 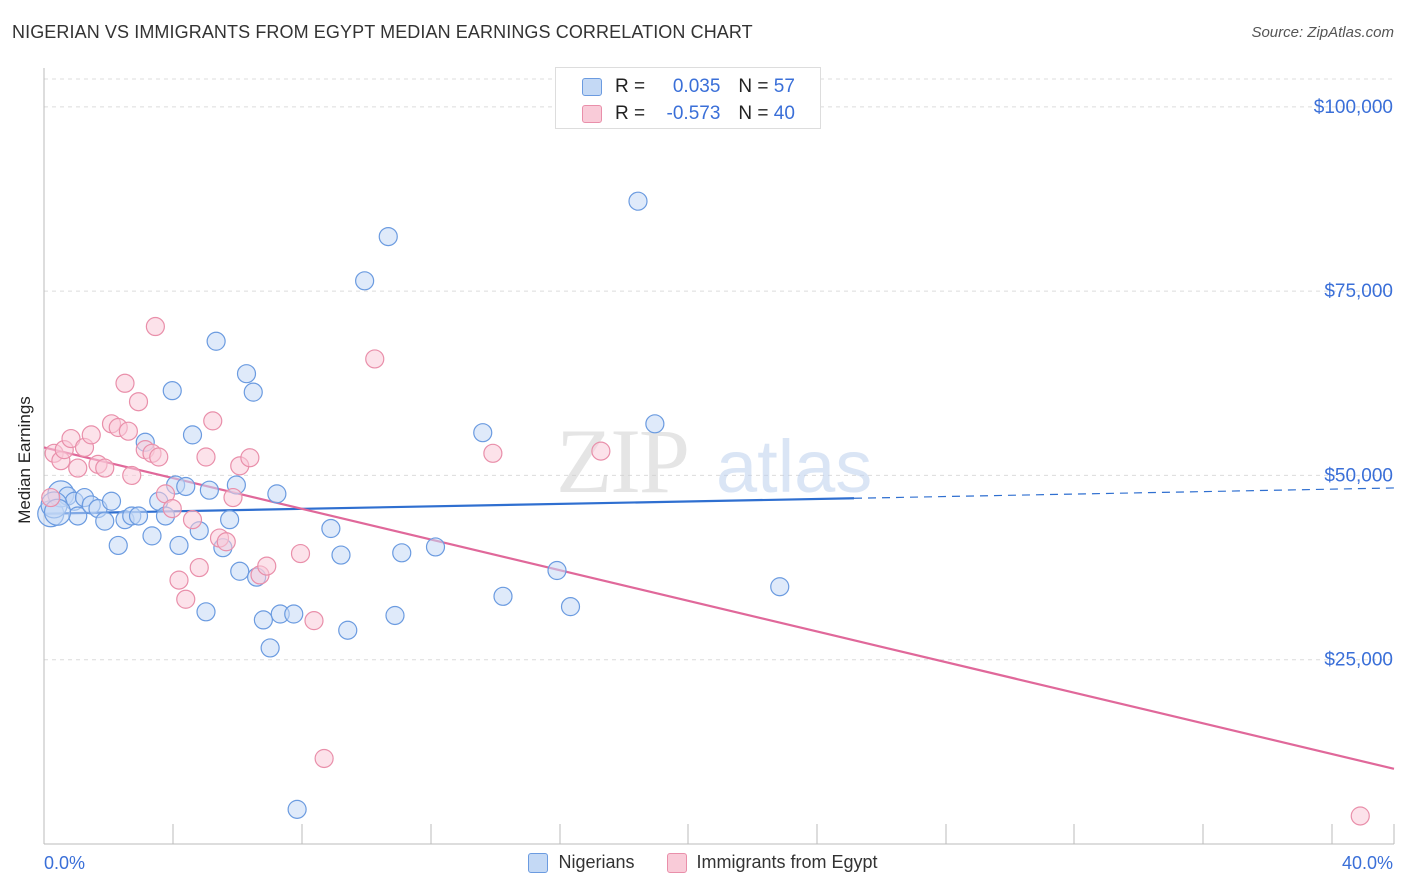 I want to click on legend-row-nigerians: R = 0.035 N = 57, so click(x=688, y=87).